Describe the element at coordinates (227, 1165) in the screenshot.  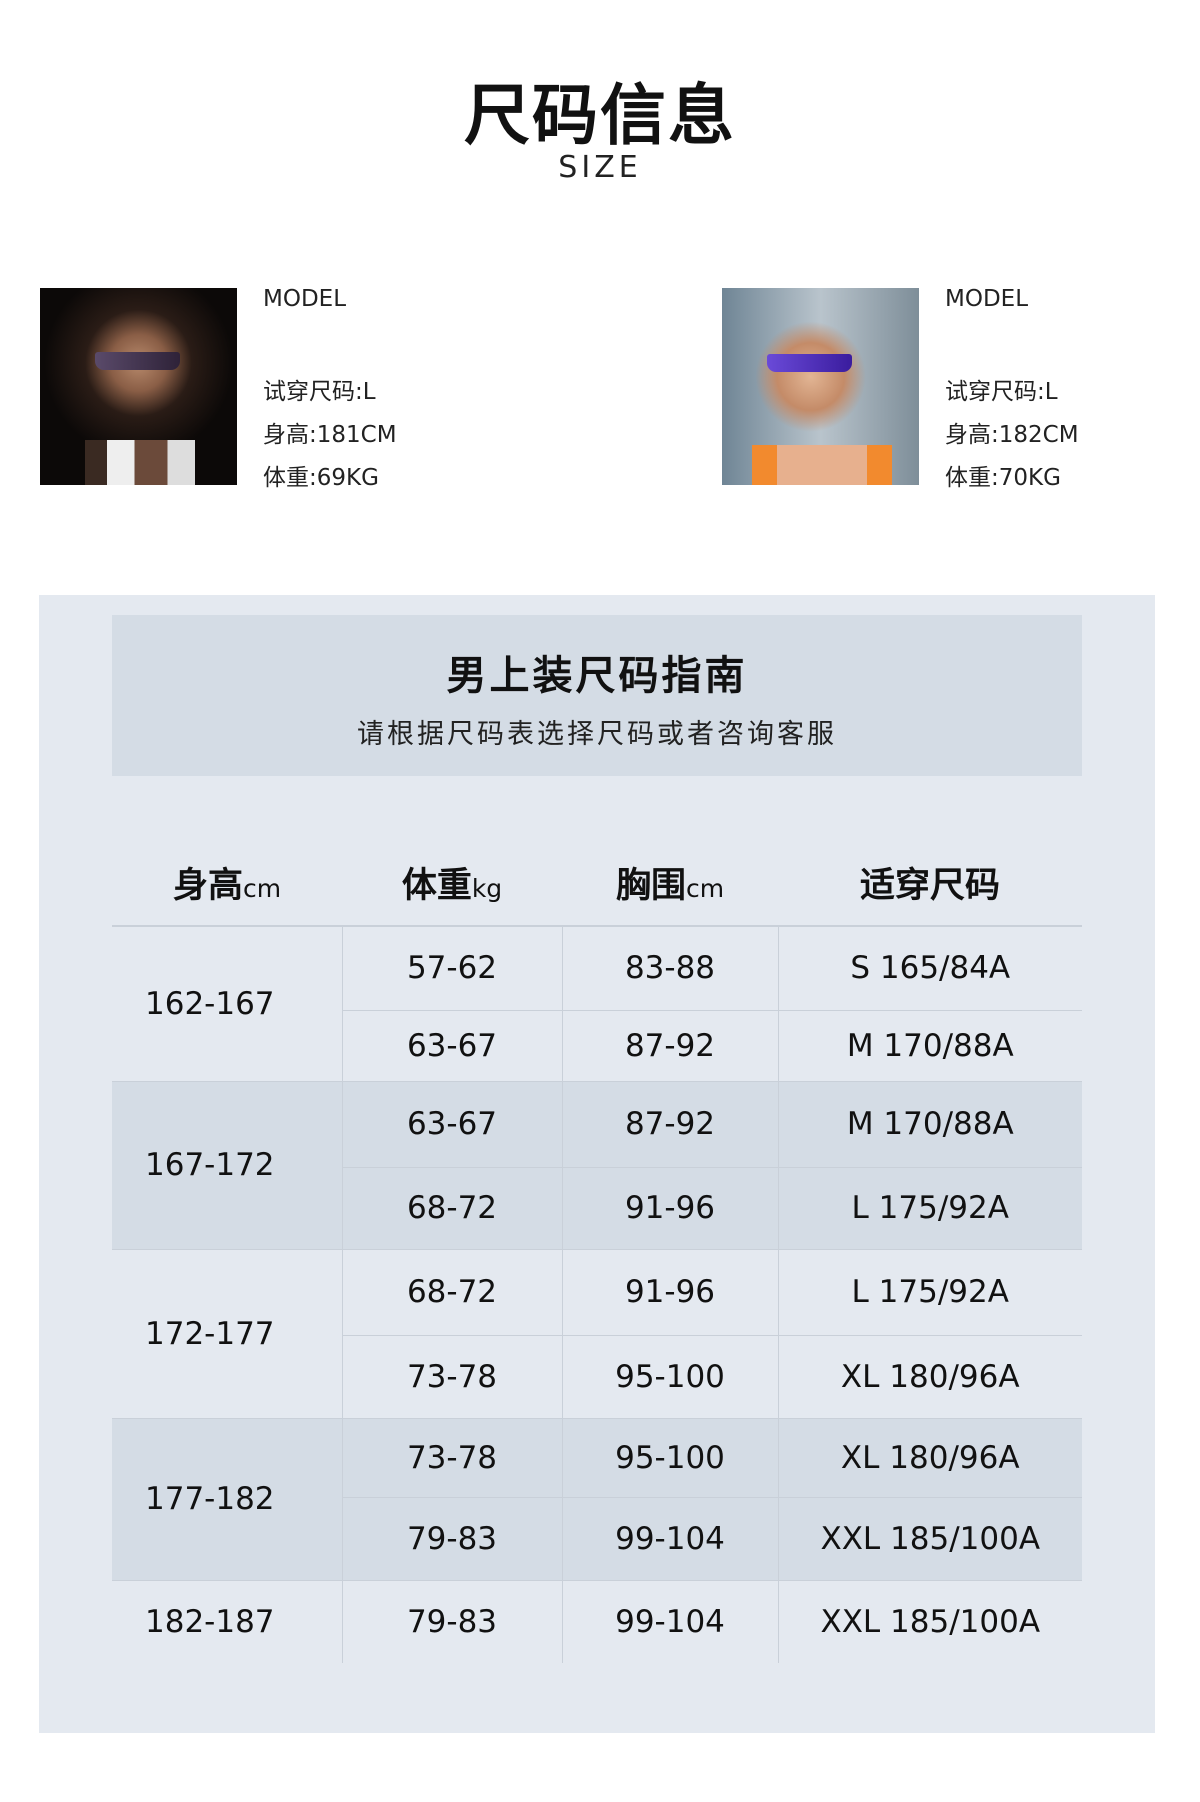
I see `height-range-cell: 167-172` at that location.